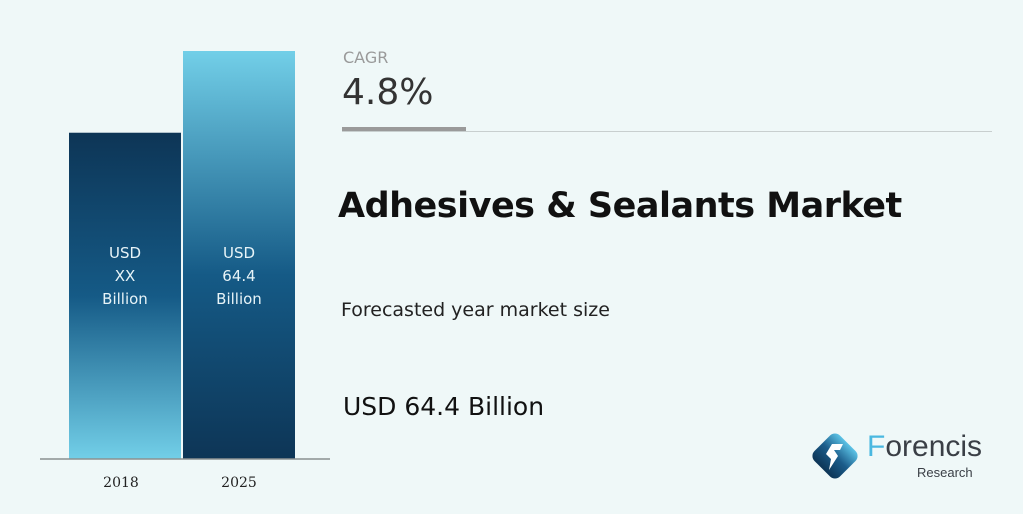 The image size is (1023, 514). I want to click on divider, so click(667, 131).